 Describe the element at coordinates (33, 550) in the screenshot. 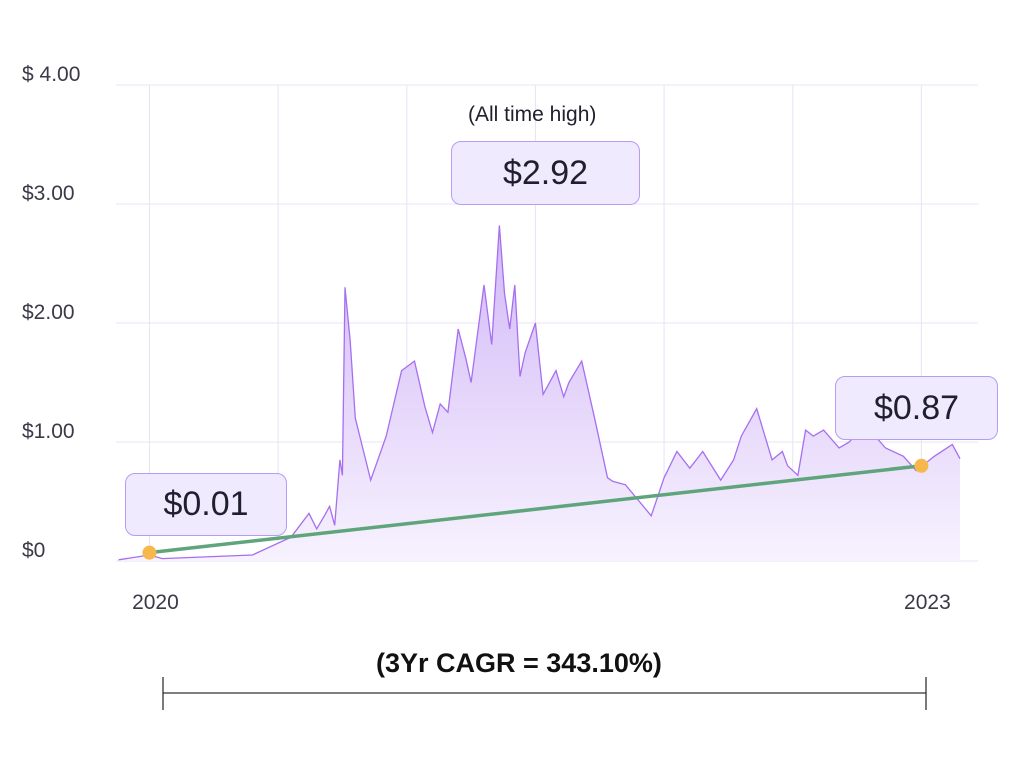

I see `y-tick-label: $0` at that location.